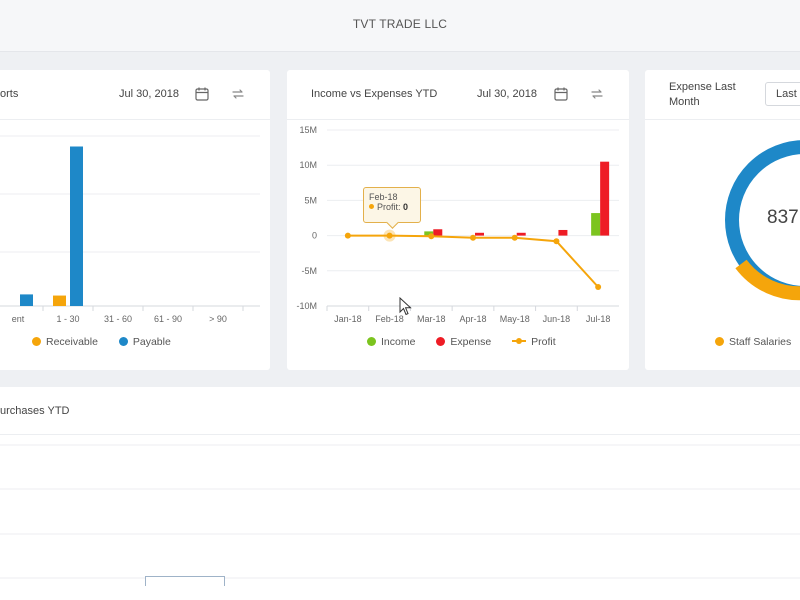 The image size is (800, 600). I want to click on tooltip-value-row: Profit: 0, so click(392, 207).